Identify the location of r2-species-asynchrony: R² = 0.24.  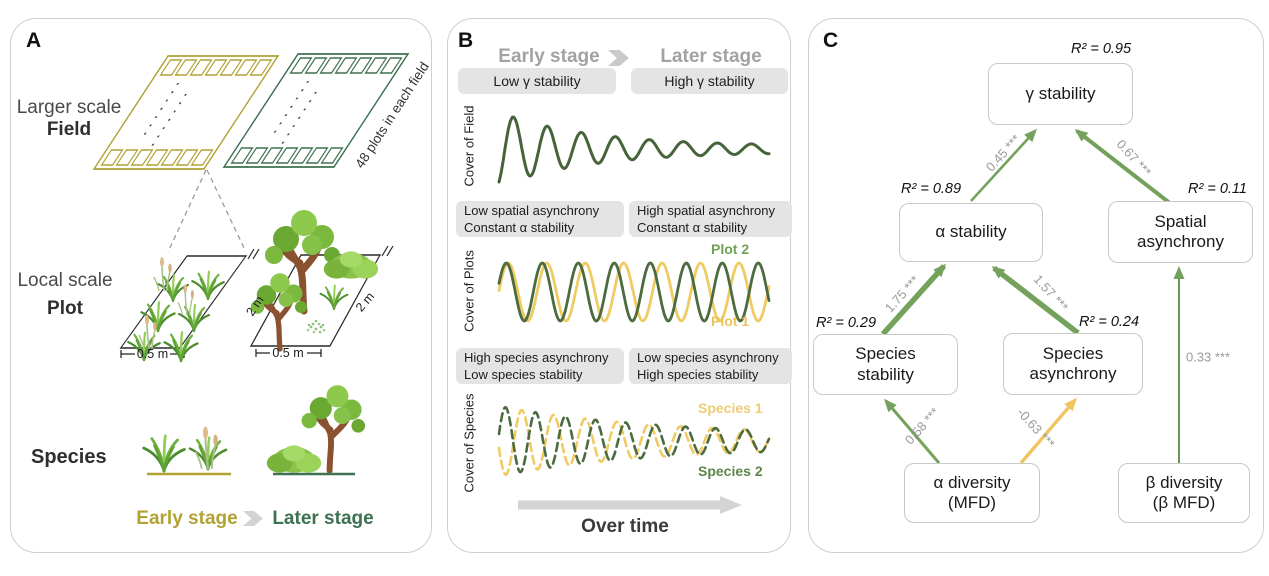
(1109, 322).